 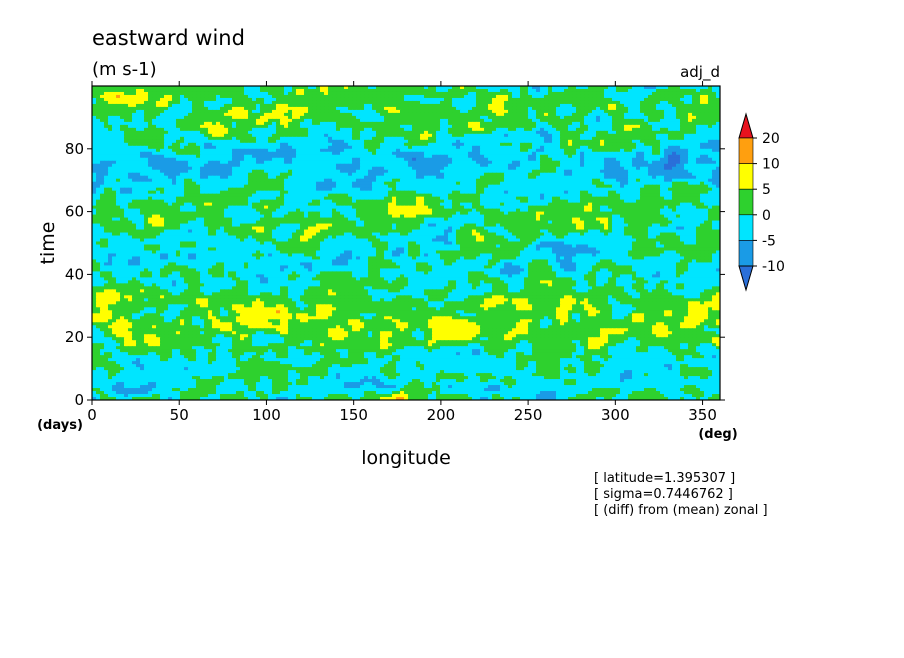 What do you see at coordinates (771, 139) in the screenshot?
I see `colorbar-label: 20` at bounding box center [771, 139].